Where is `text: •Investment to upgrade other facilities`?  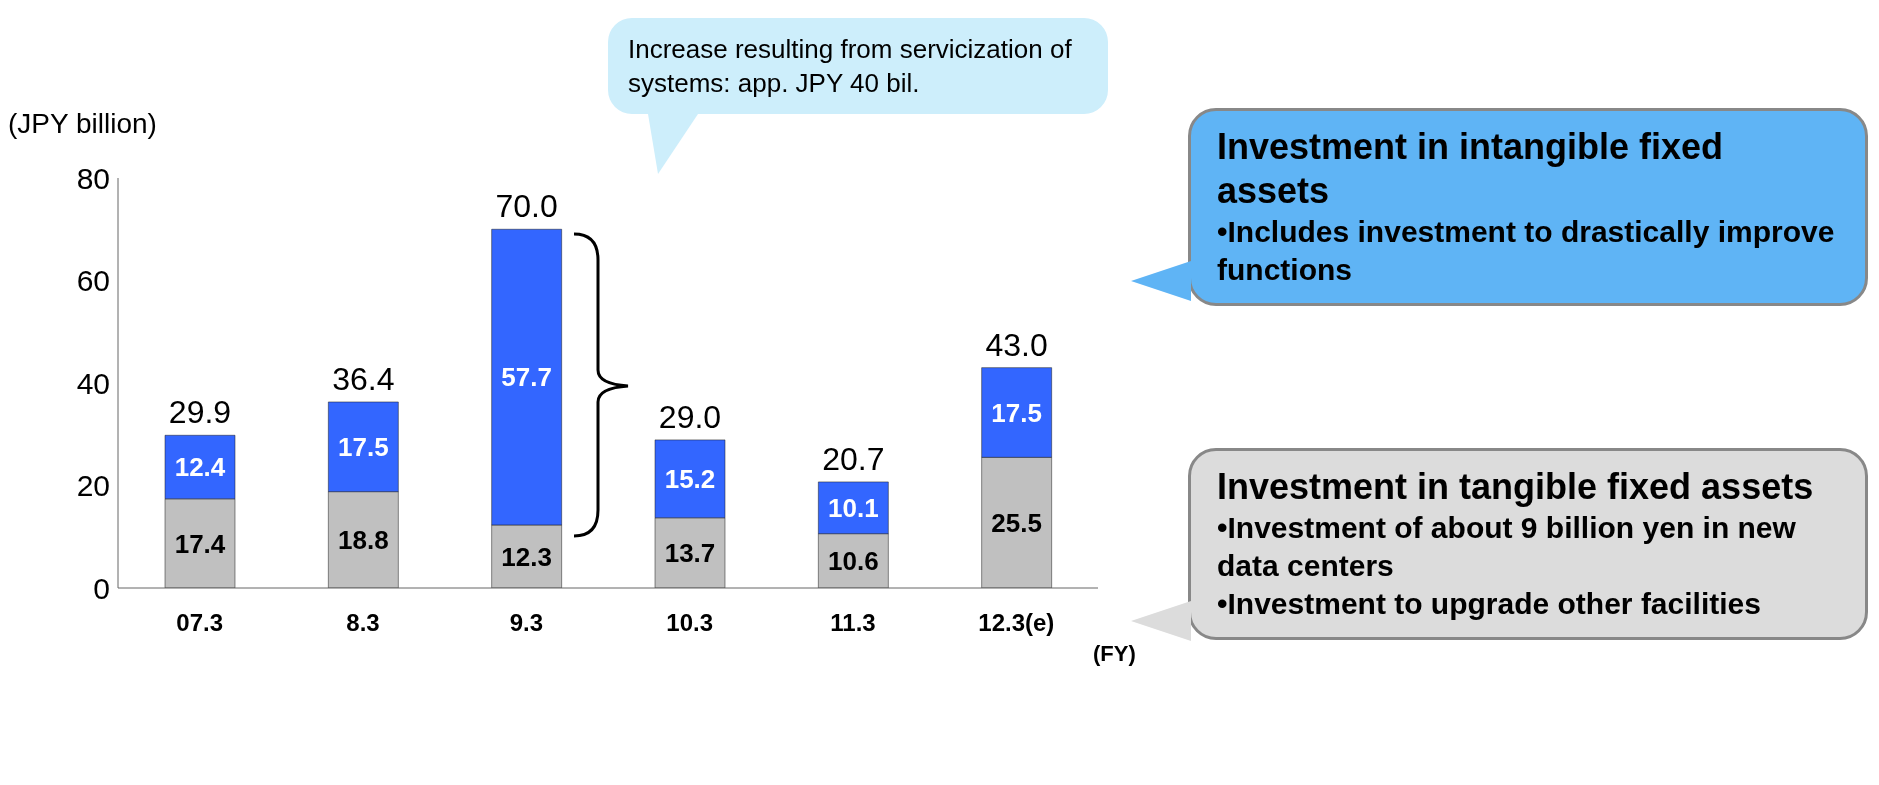
text: •Investment to upgrade other facilities is located at coordinates (1489, 604).